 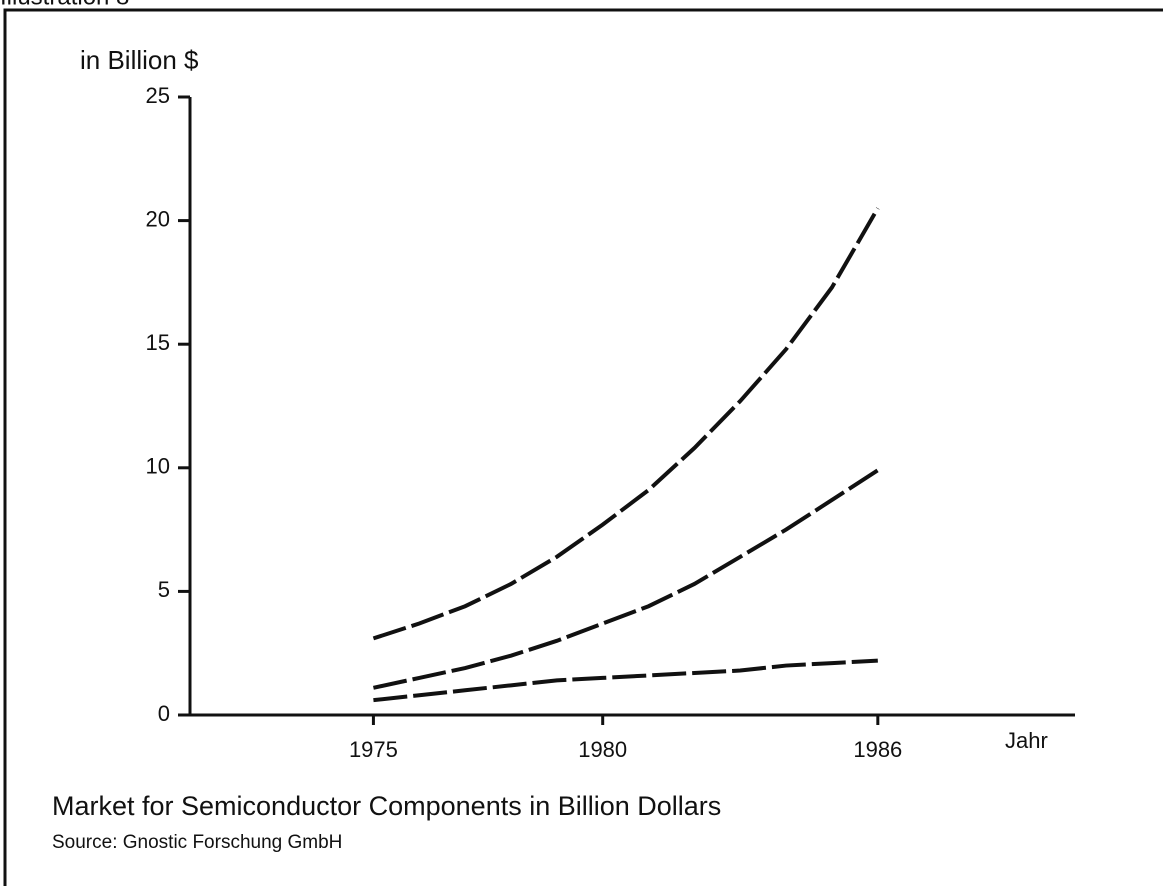 I want to click on y-tick-label: 15, so click(x=158, y=342).